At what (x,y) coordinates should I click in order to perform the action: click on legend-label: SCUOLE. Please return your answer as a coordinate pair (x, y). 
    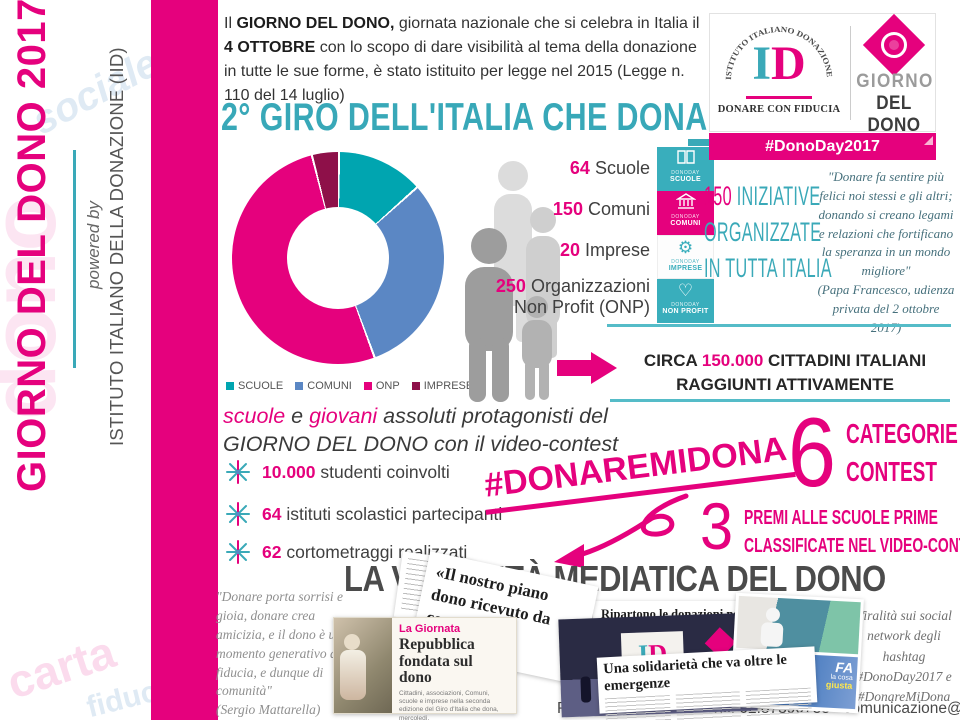
    Looking at the image, I should click on (261, 386).